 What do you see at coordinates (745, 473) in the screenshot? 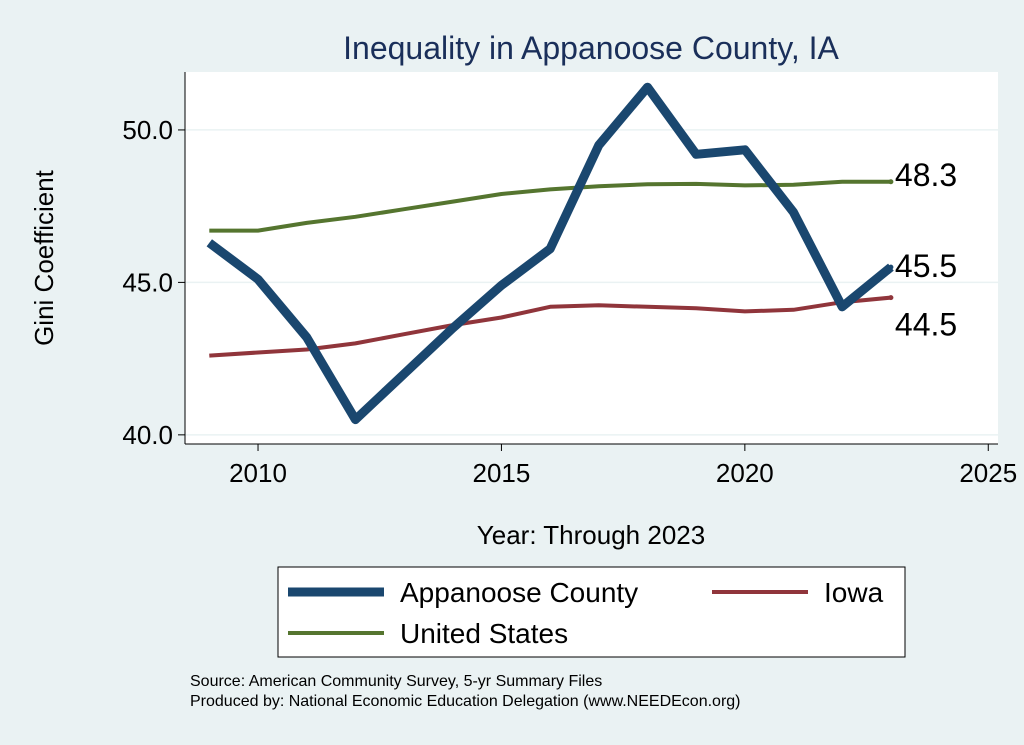
I see `x-tick-label: 2020` at bounding box center [745, 473].